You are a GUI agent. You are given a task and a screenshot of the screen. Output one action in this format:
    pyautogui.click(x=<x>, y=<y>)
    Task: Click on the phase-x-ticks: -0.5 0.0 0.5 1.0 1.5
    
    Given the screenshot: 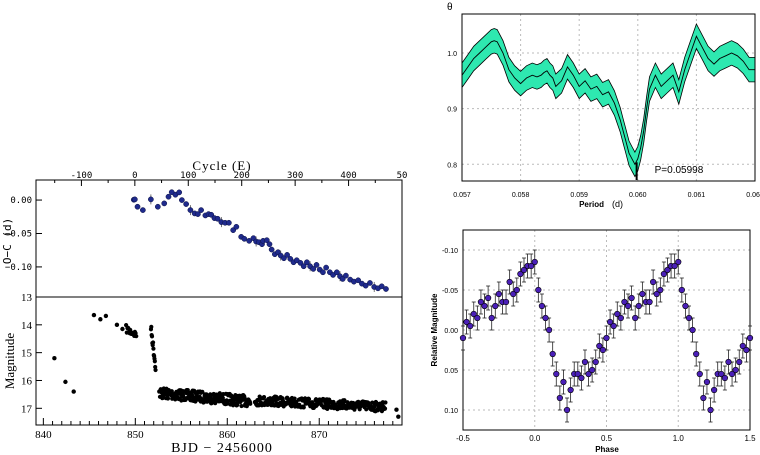 What is the action you would take?
    pyautogui.click(x=606, y=438)
    